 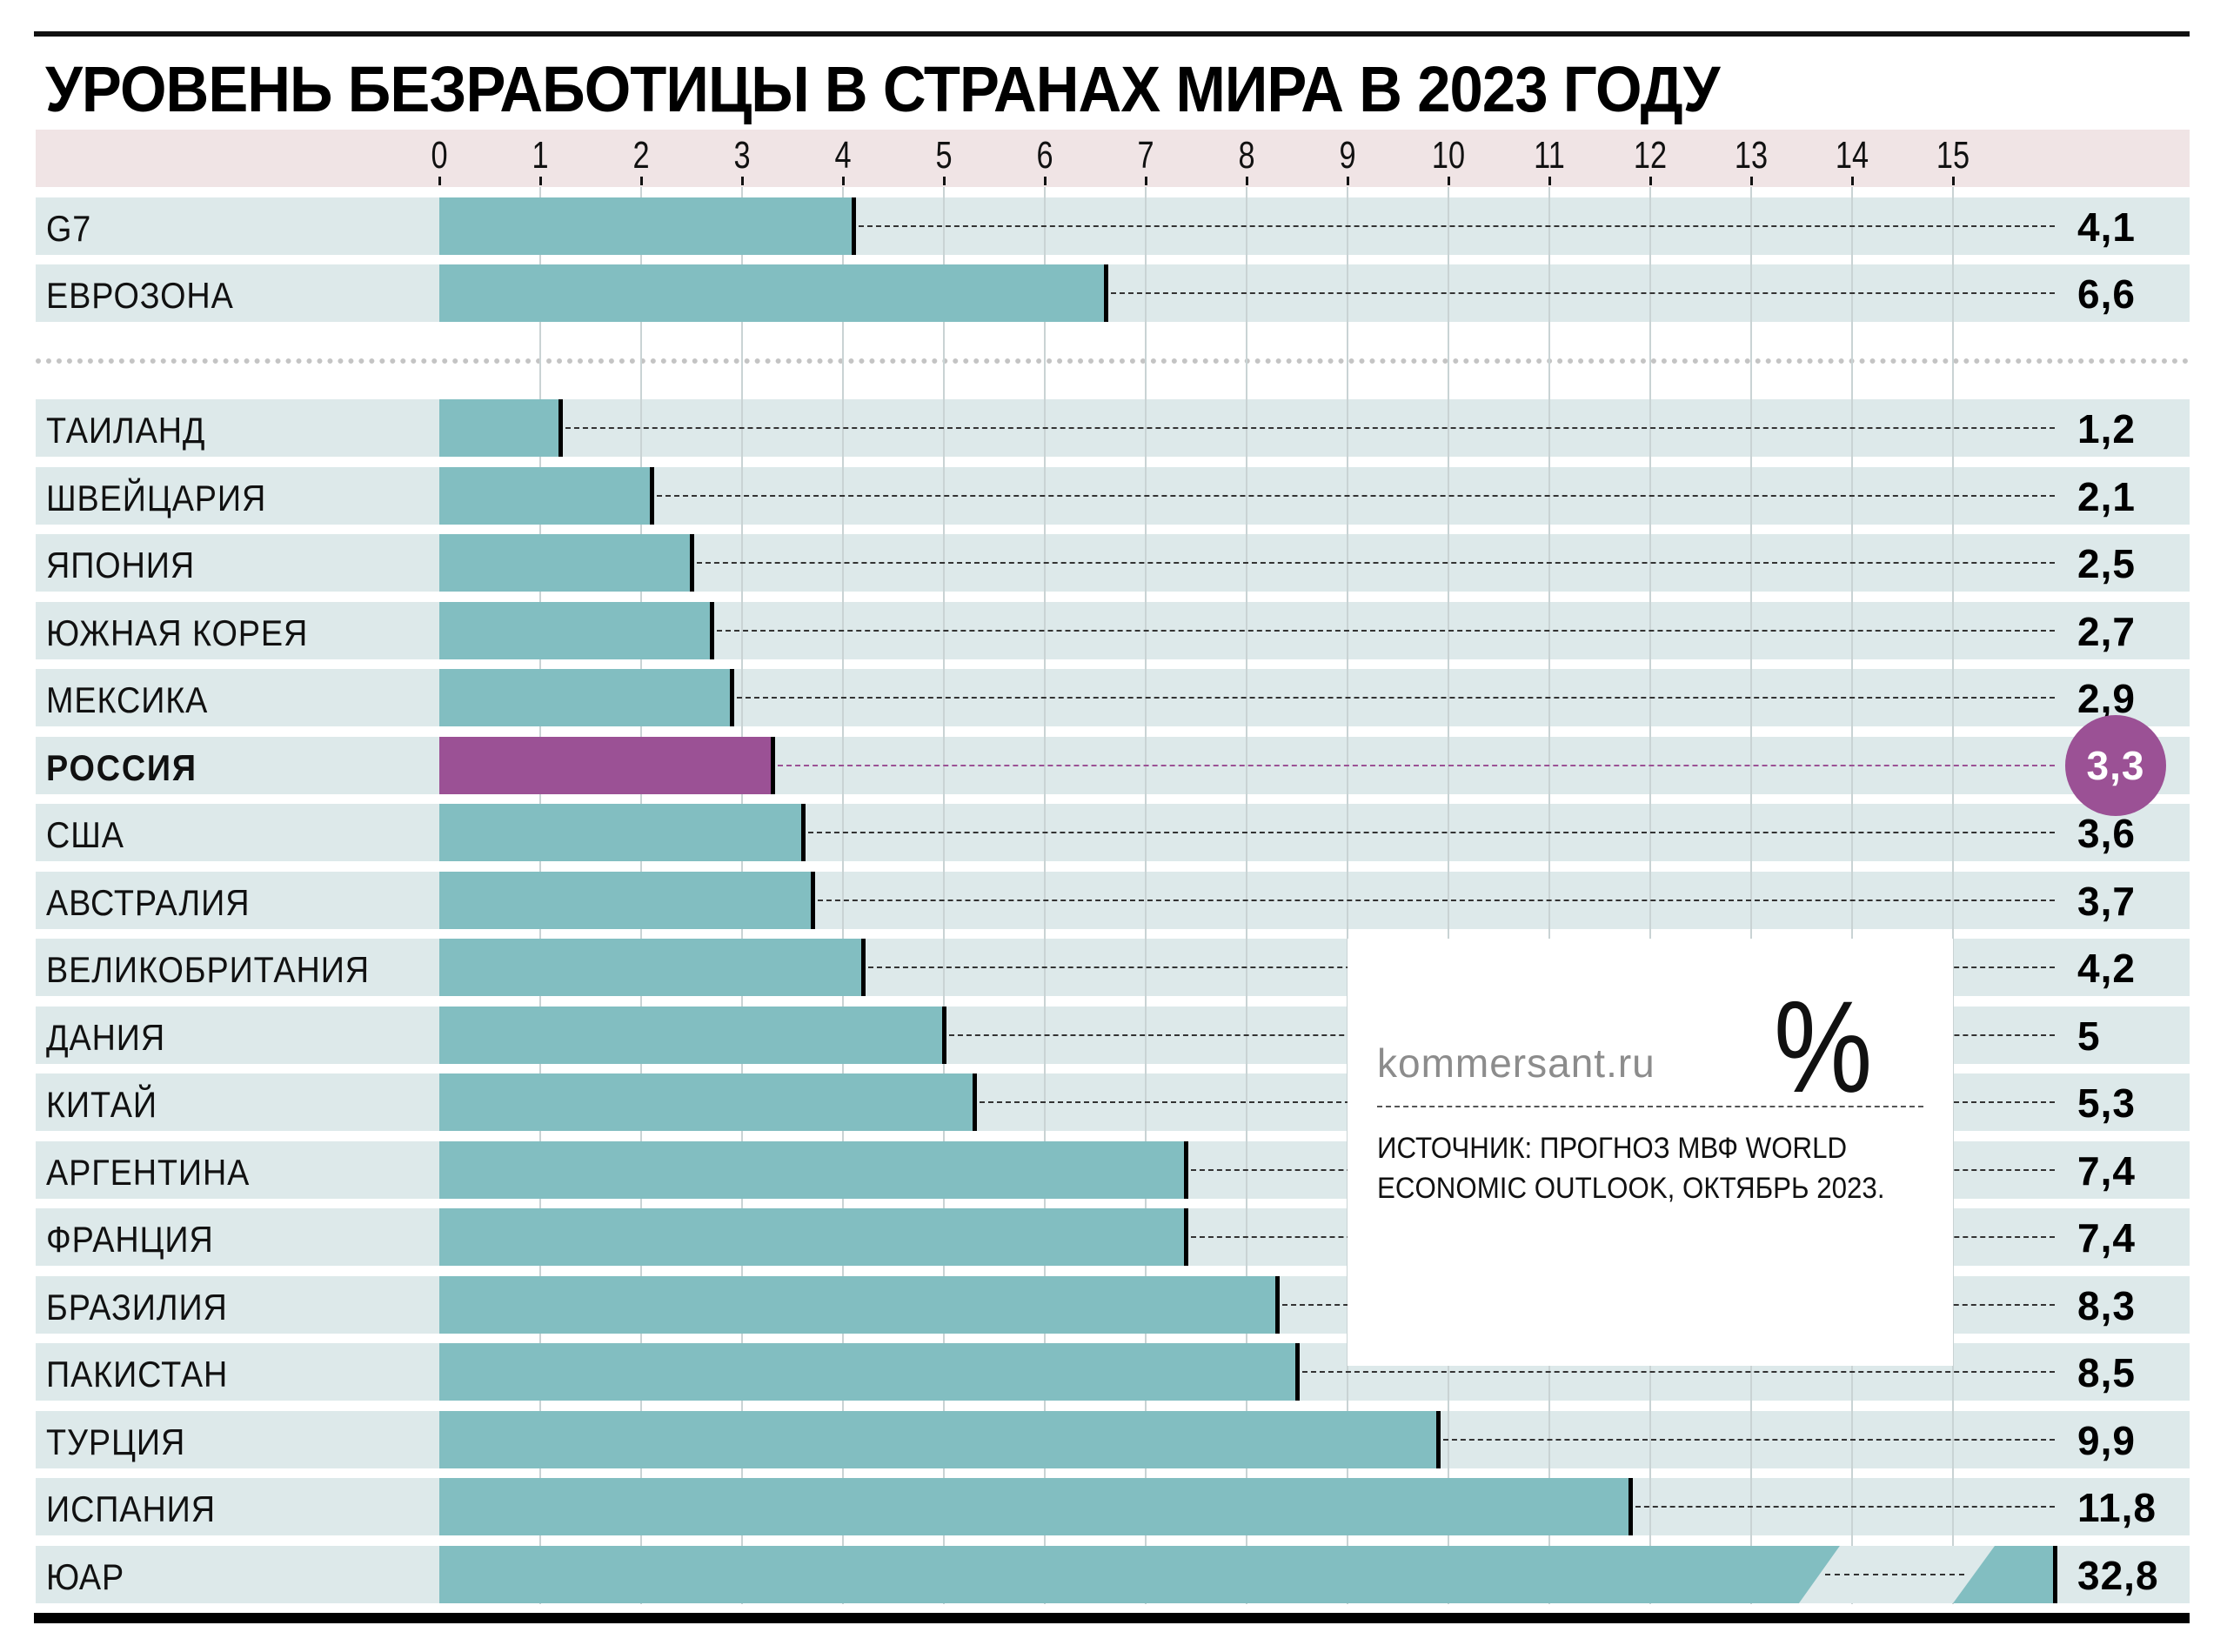 I want to click on value-label: 1,2, so click(x=2106, y=428).